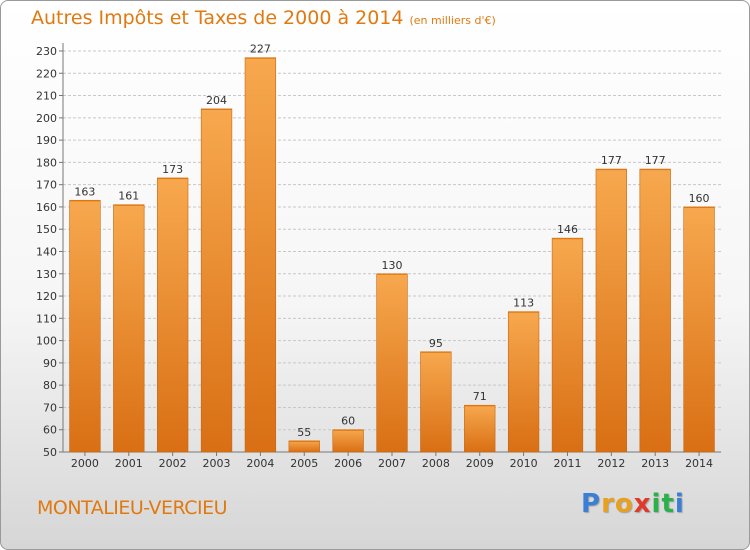  I want to click on x-tick-label: 2004, so click(260, 463).